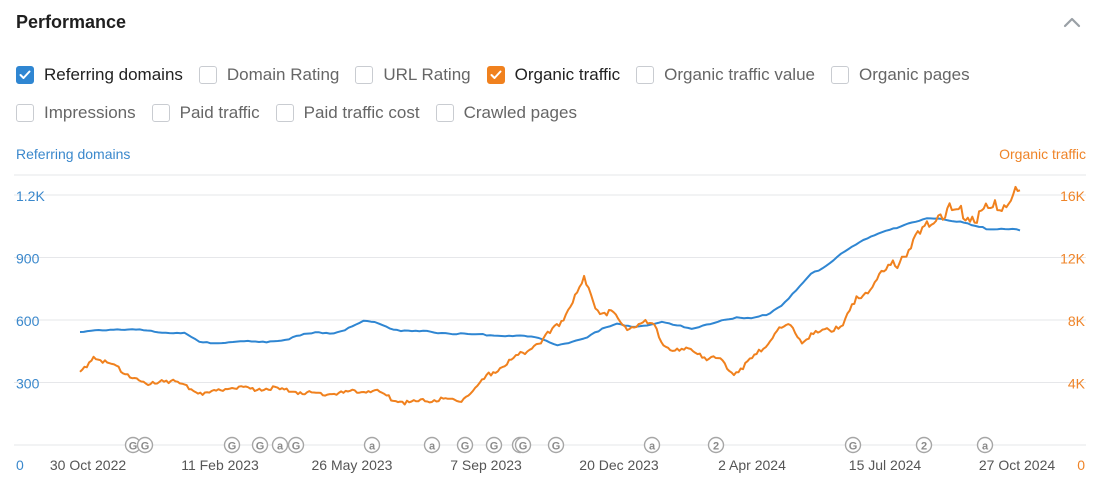 This screenshot has height=490, width=1100. I want to click on checkbox-crawled-pages, so click(444, 113).